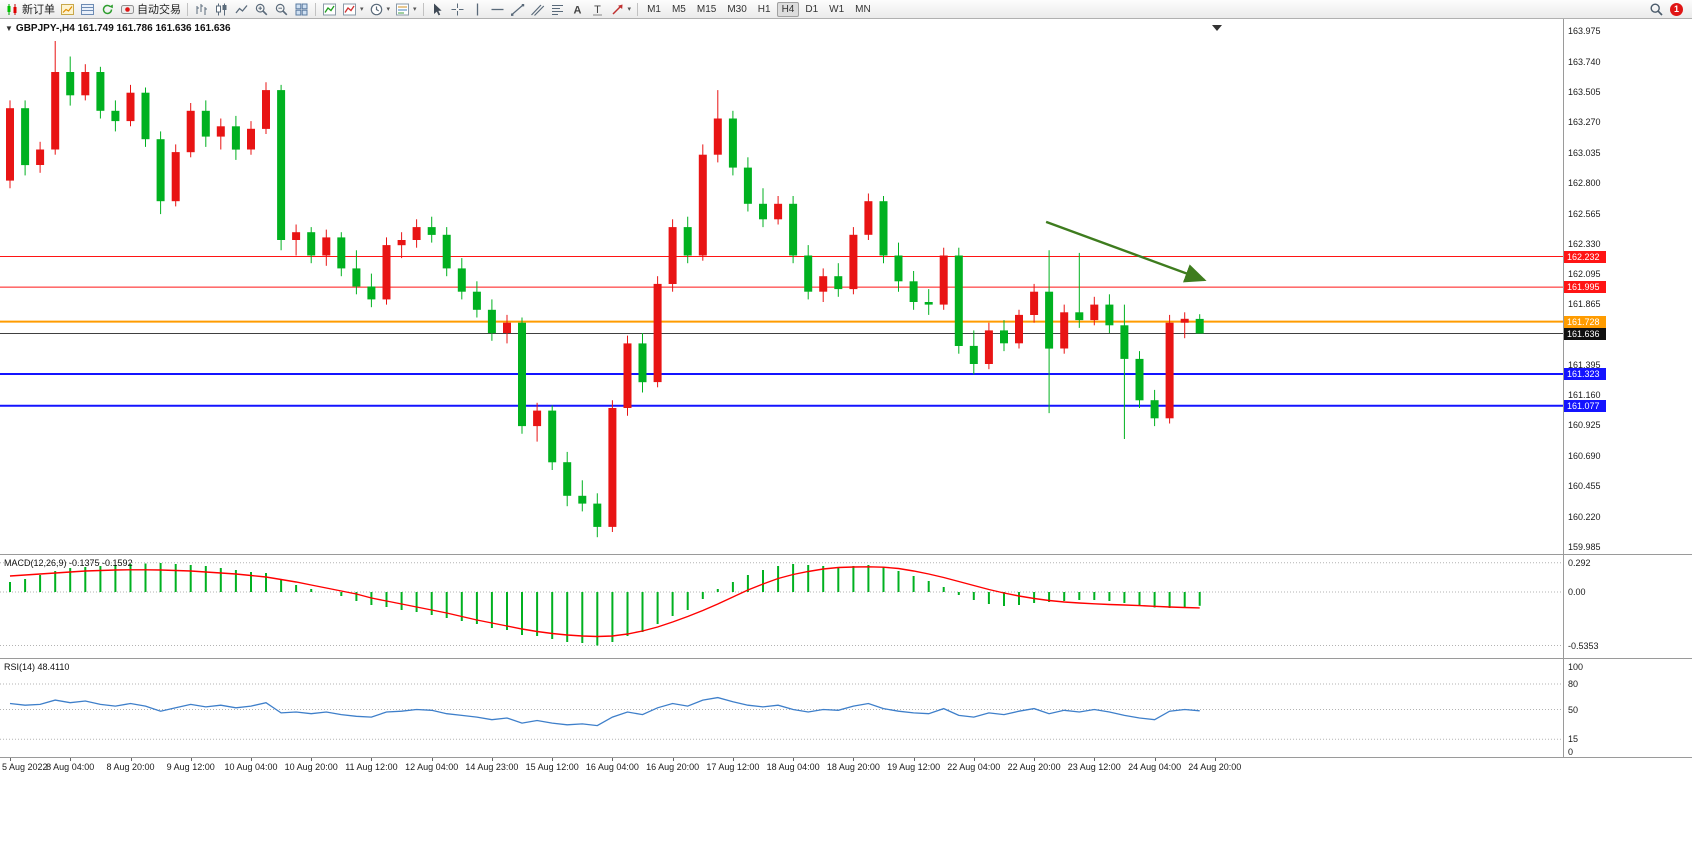 The width and height of the screenshot is (1692, 843). What do you see at coordinates (1563, 388) in the screenshot?
I see `price-axis-border` at bounding box center [1563, 388].